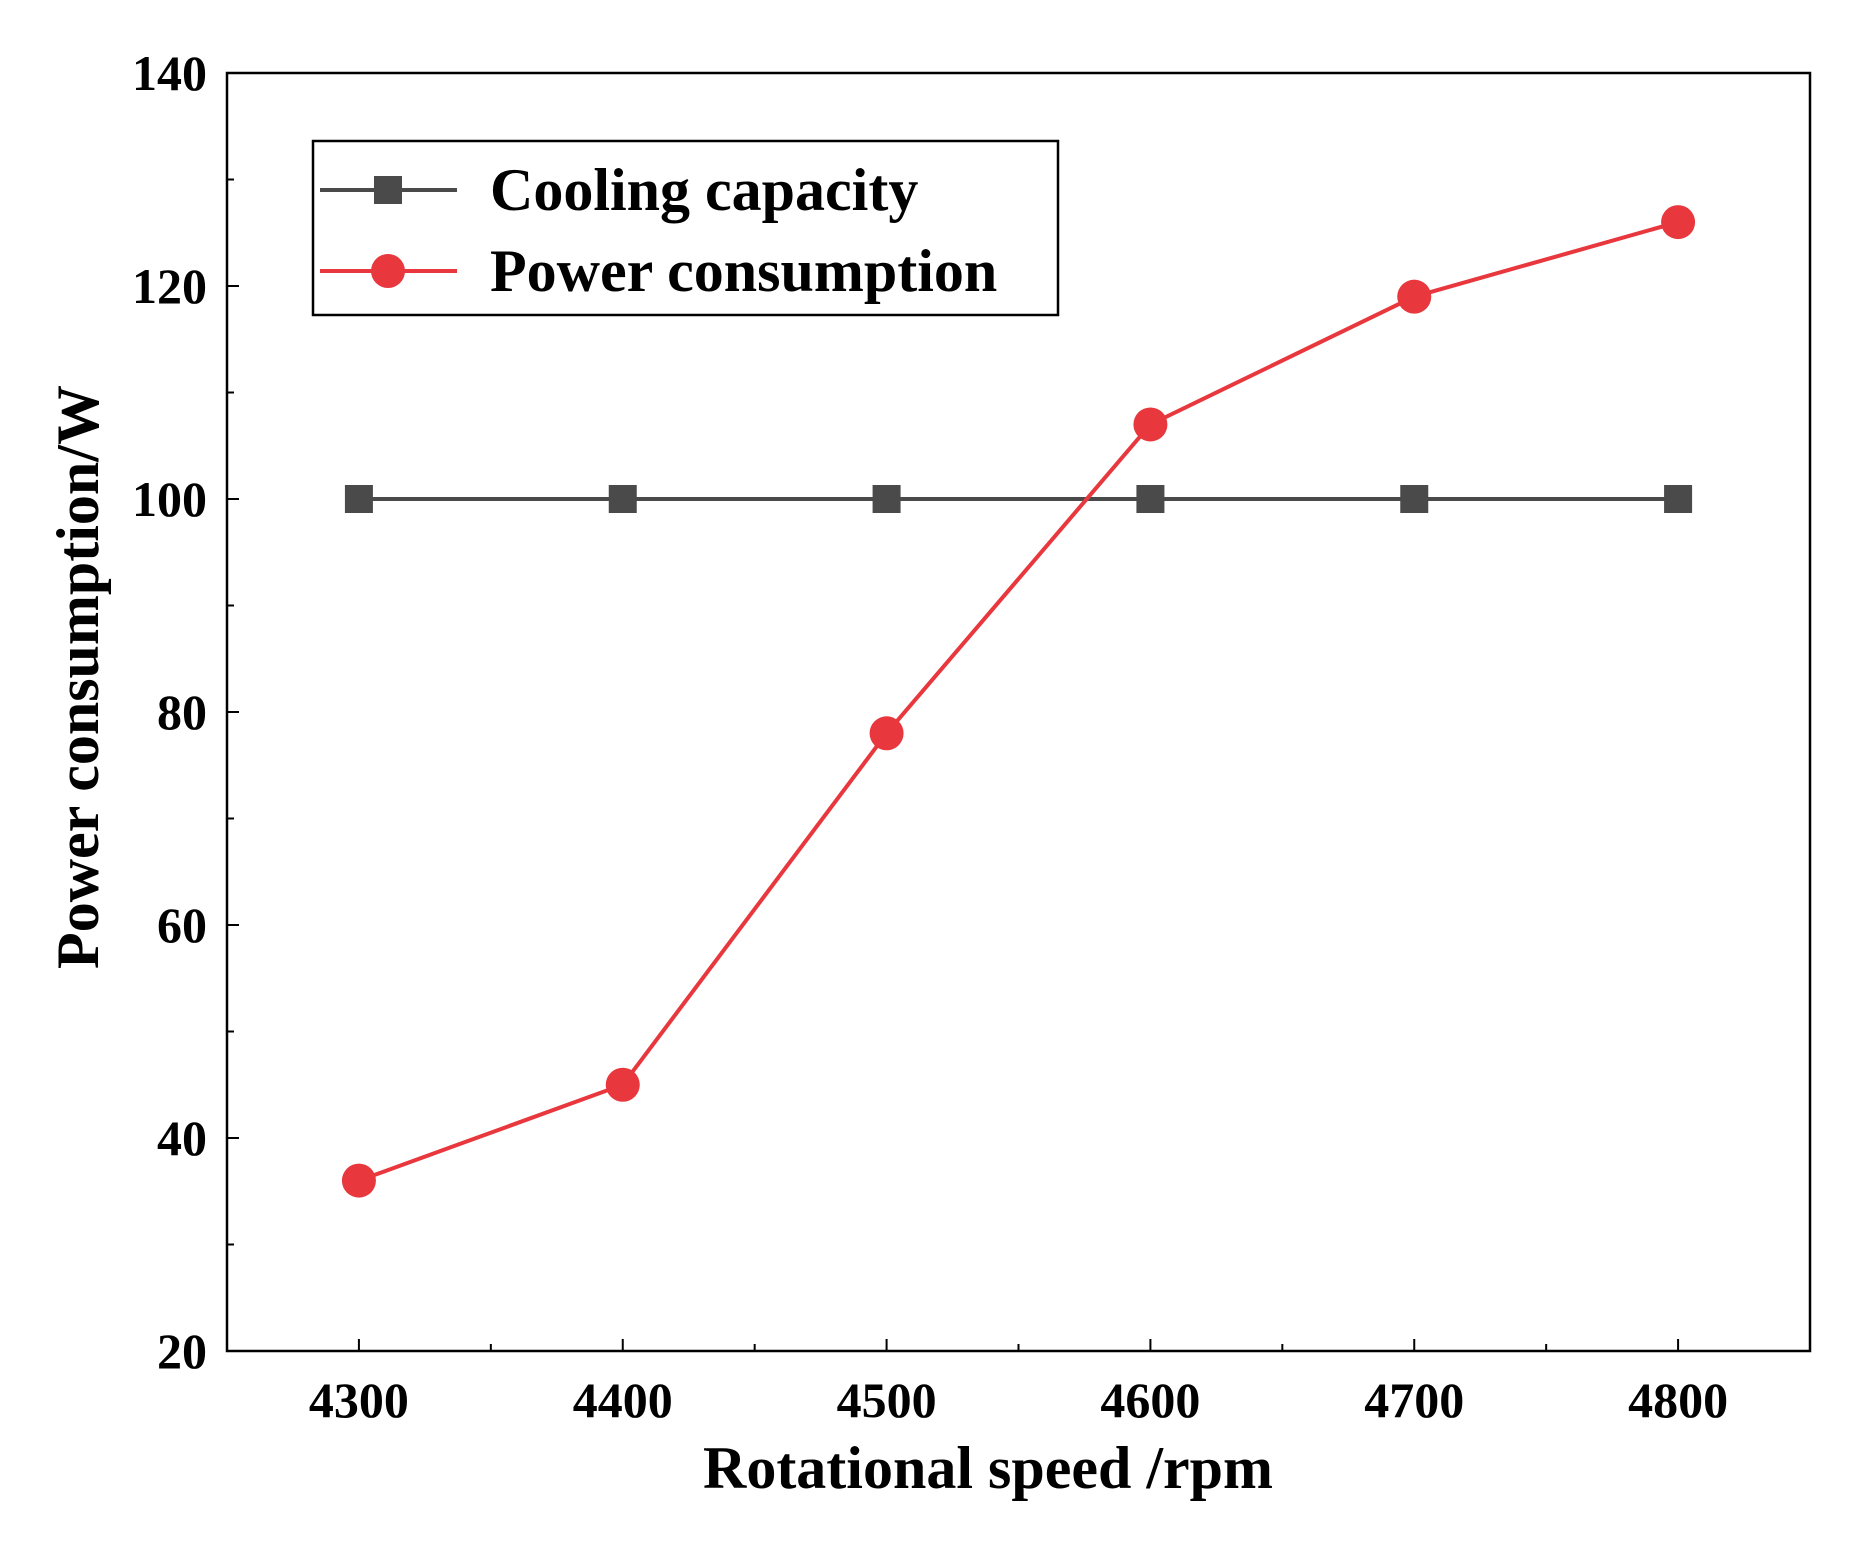 This screenshot has width=1851, height=1541. Describe the element at coordinates (169, 499) in the screenshot. I see `y-tick-label: 100` at that location.